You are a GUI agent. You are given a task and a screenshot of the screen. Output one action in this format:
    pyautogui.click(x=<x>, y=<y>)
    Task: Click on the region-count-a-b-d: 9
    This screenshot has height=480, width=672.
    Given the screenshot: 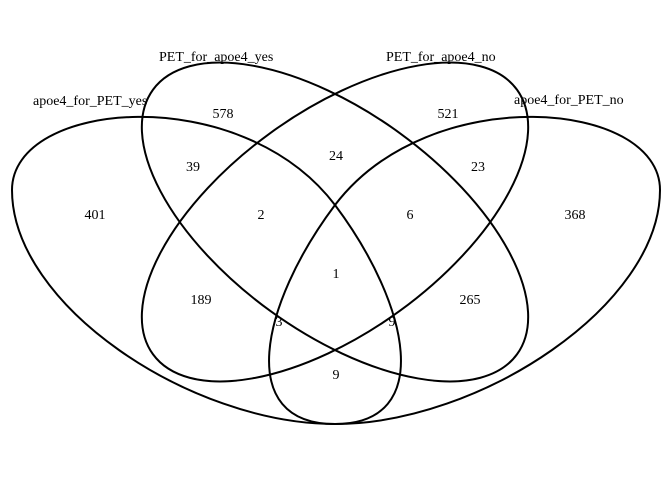 What is the action you would take?
    pyautogui.click(x=392, y=322)
    